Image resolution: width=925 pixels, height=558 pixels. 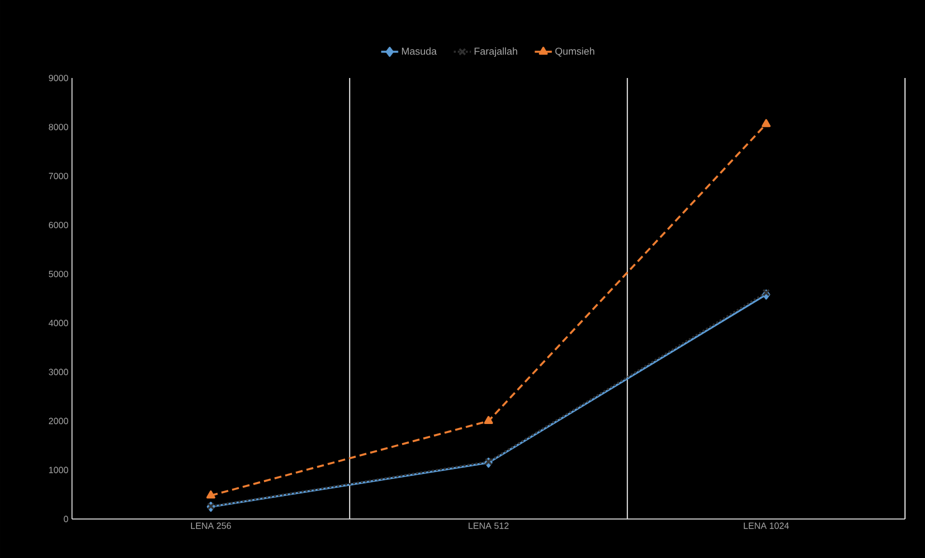 What do you see at coordinates (58, 78) in the screenshot?
I see `y-tick-label: 9000` at bounding box center [58, 78].